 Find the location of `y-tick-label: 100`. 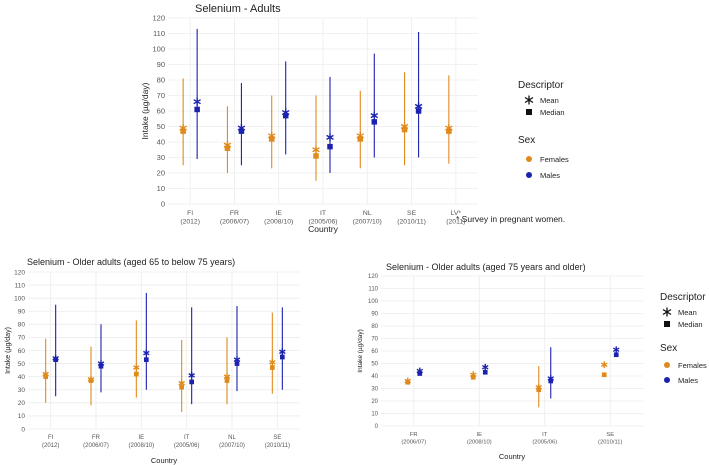

y-tick-label: 100 is located at coordinates (19, 298).